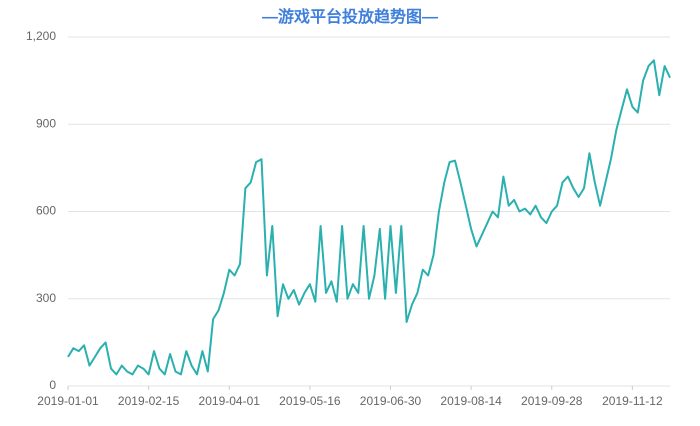 This screenshot has height=426, width=700. What do you see at coordinates (350, 16) in the screenshot?
I see `chart-title: —游戏平台投放趋势图—` at bounding box center [350, 16].